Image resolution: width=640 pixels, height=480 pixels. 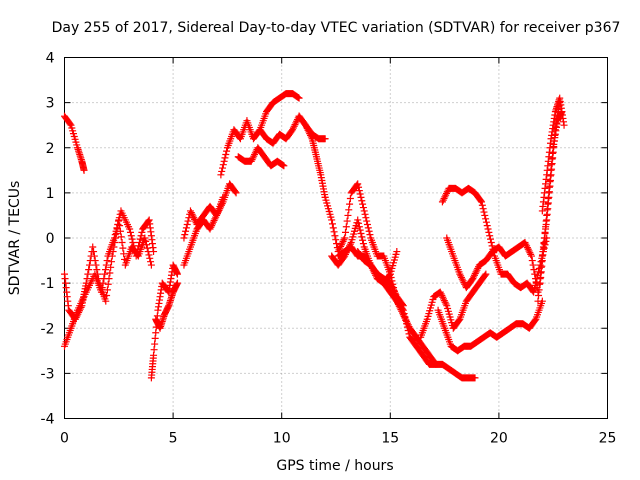 I want to click on y-tick-label: 1, so click(x=50, y=194).